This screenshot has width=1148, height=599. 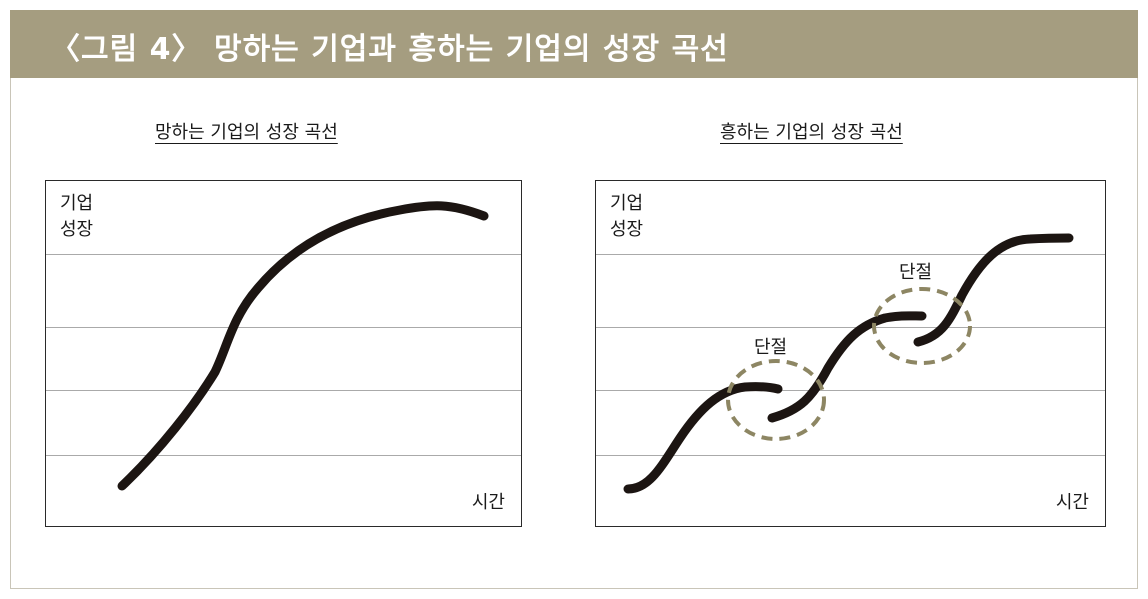 What do you see at coordinates (811, 132) in the screenshot?
I see `right-panel-title: 흥하는 기업의 성장 곡선` at bounding box center [811, 132].